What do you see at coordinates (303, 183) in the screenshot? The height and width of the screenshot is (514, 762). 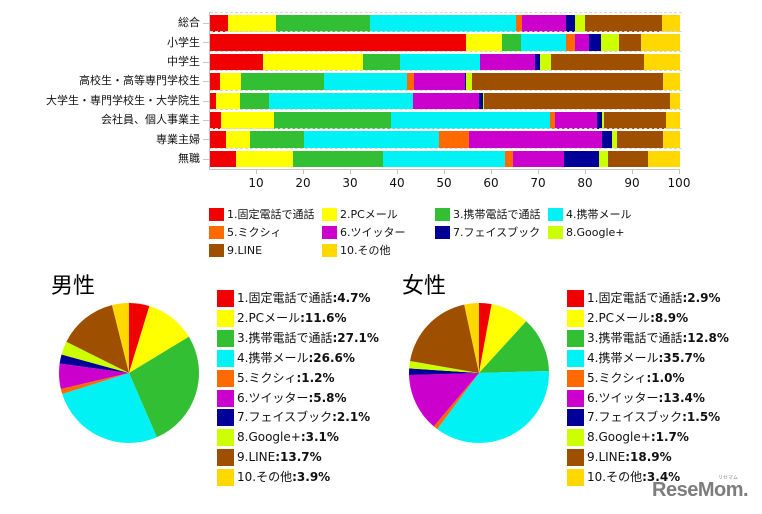 I see `x-tick-label: 20` at bounding box center [303, 183].